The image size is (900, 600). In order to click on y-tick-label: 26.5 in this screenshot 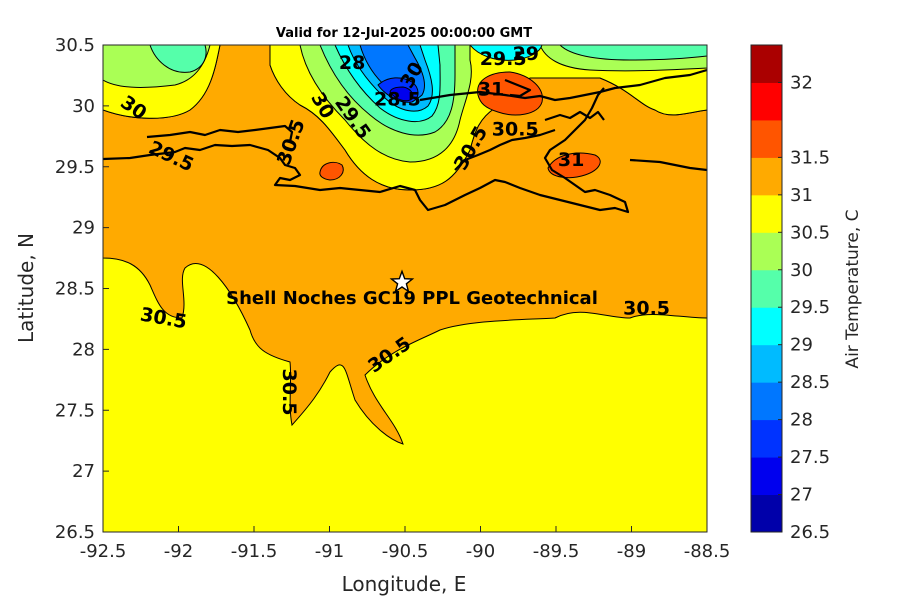, I will do `click(75, 532)`.